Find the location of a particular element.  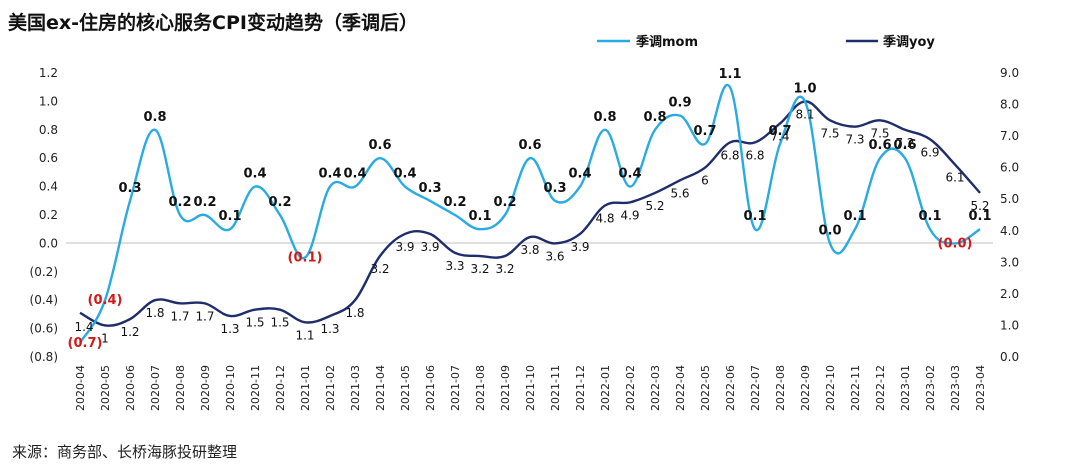

right-axis-tick-label: 5.0 is located at coordinates (1009, 199).